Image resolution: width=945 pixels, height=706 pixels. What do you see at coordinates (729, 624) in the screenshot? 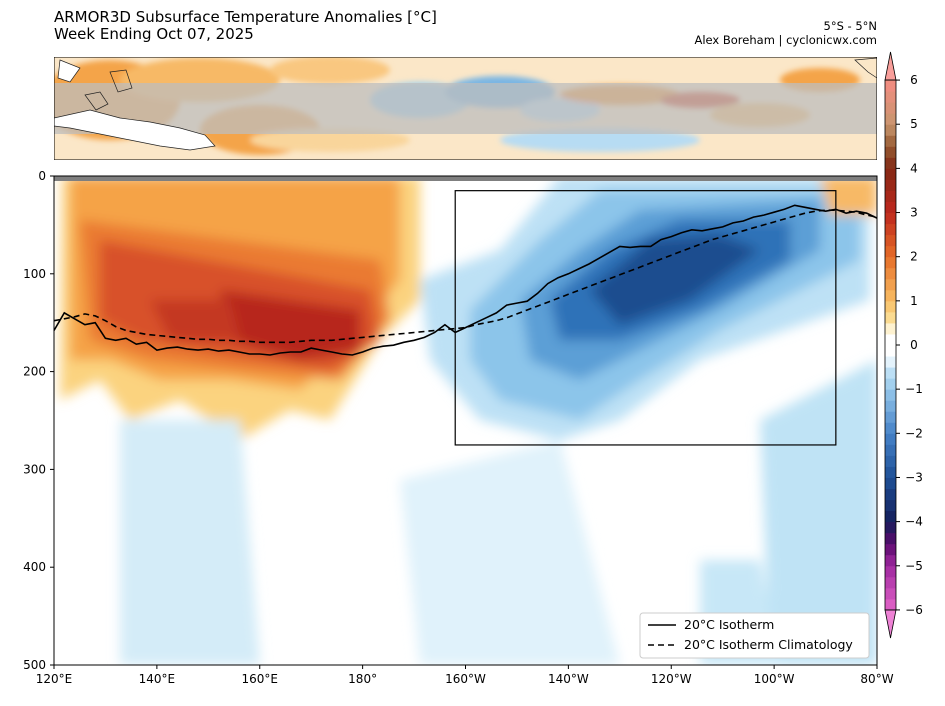
I see `legend-entry: 20°C Isotherm` at bounding box center [729, 624].